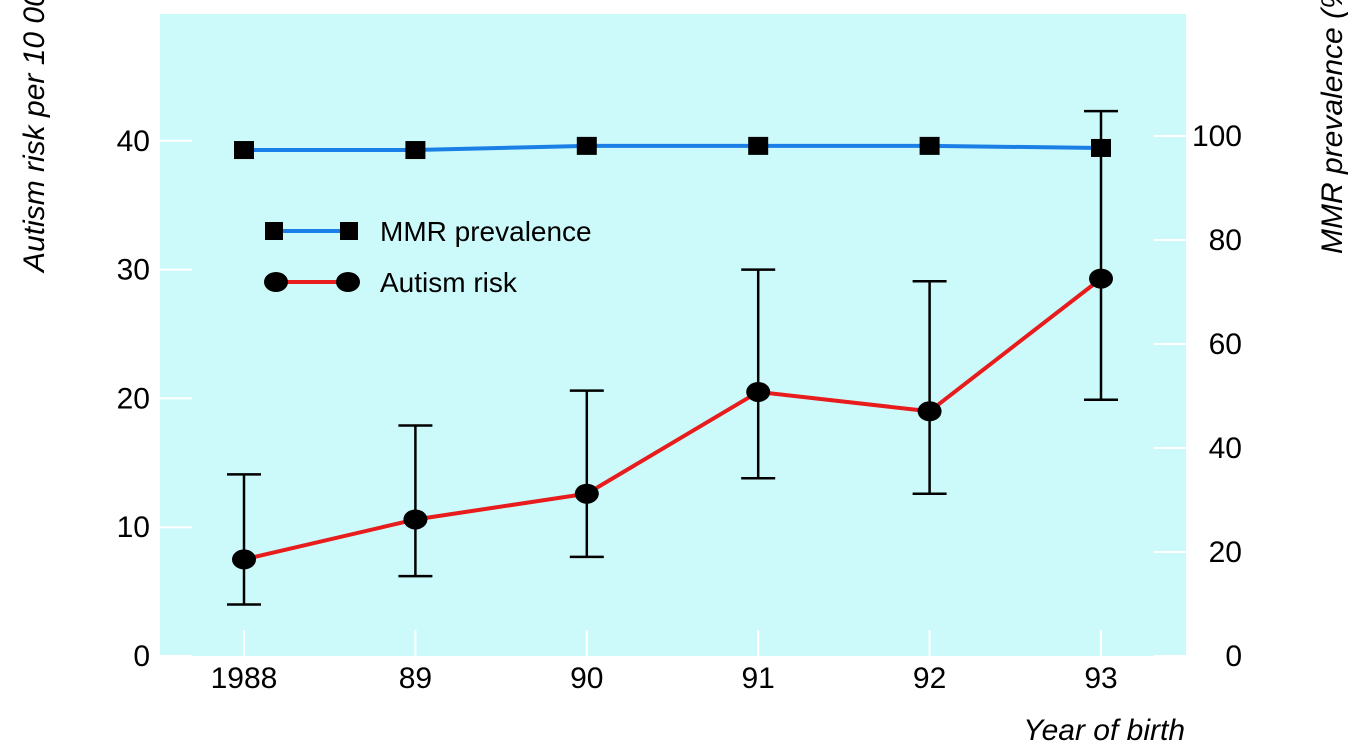 This screenshot has height=745, width=1356. What do you see at coordinates (1100, 678) in the screenshot?
I see `x-tick-label: 93` at bounding box center [1100, 678].